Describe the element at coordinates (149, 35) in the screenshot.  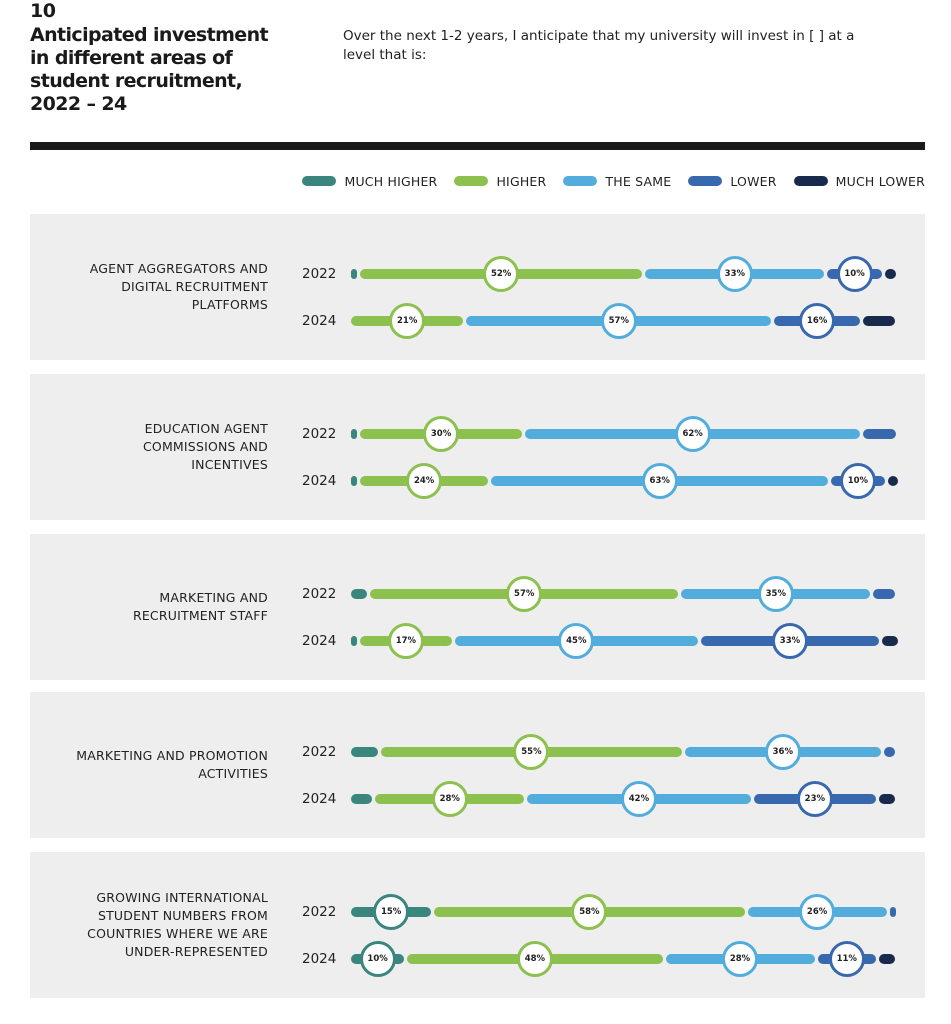
I see `figure-title-line: Anticipated investment` at that location.